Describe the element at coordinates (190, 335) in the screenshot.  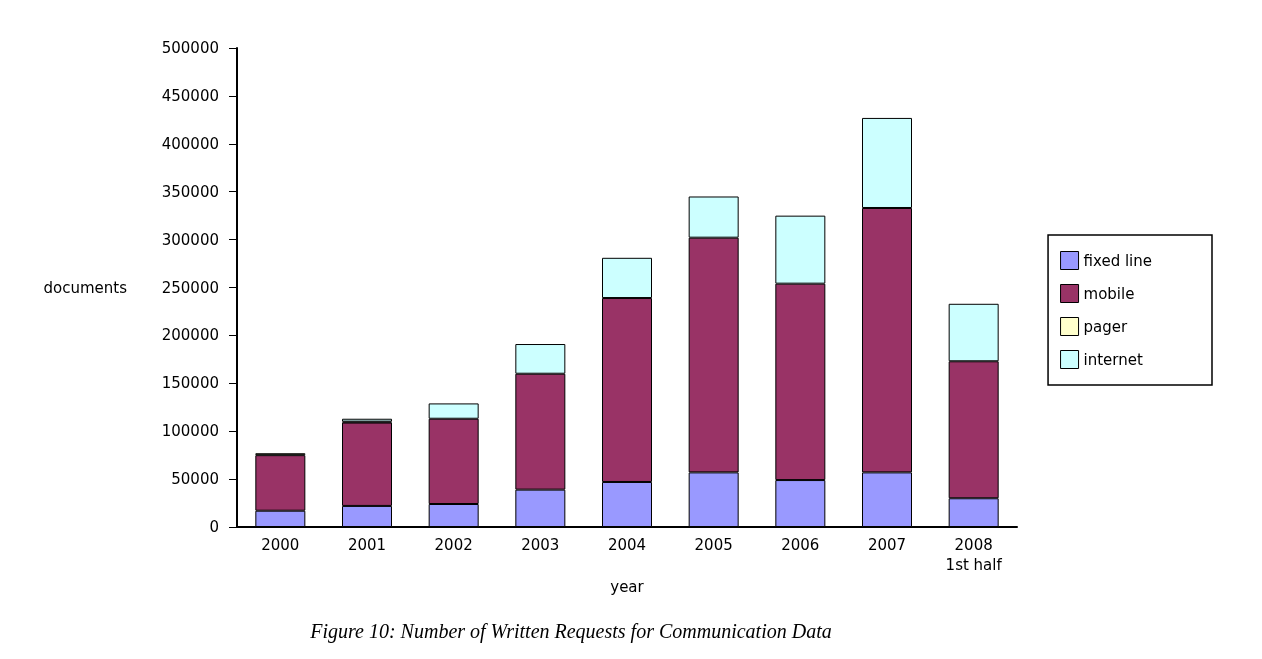
I see `y-tick-label: 200000` at that location.